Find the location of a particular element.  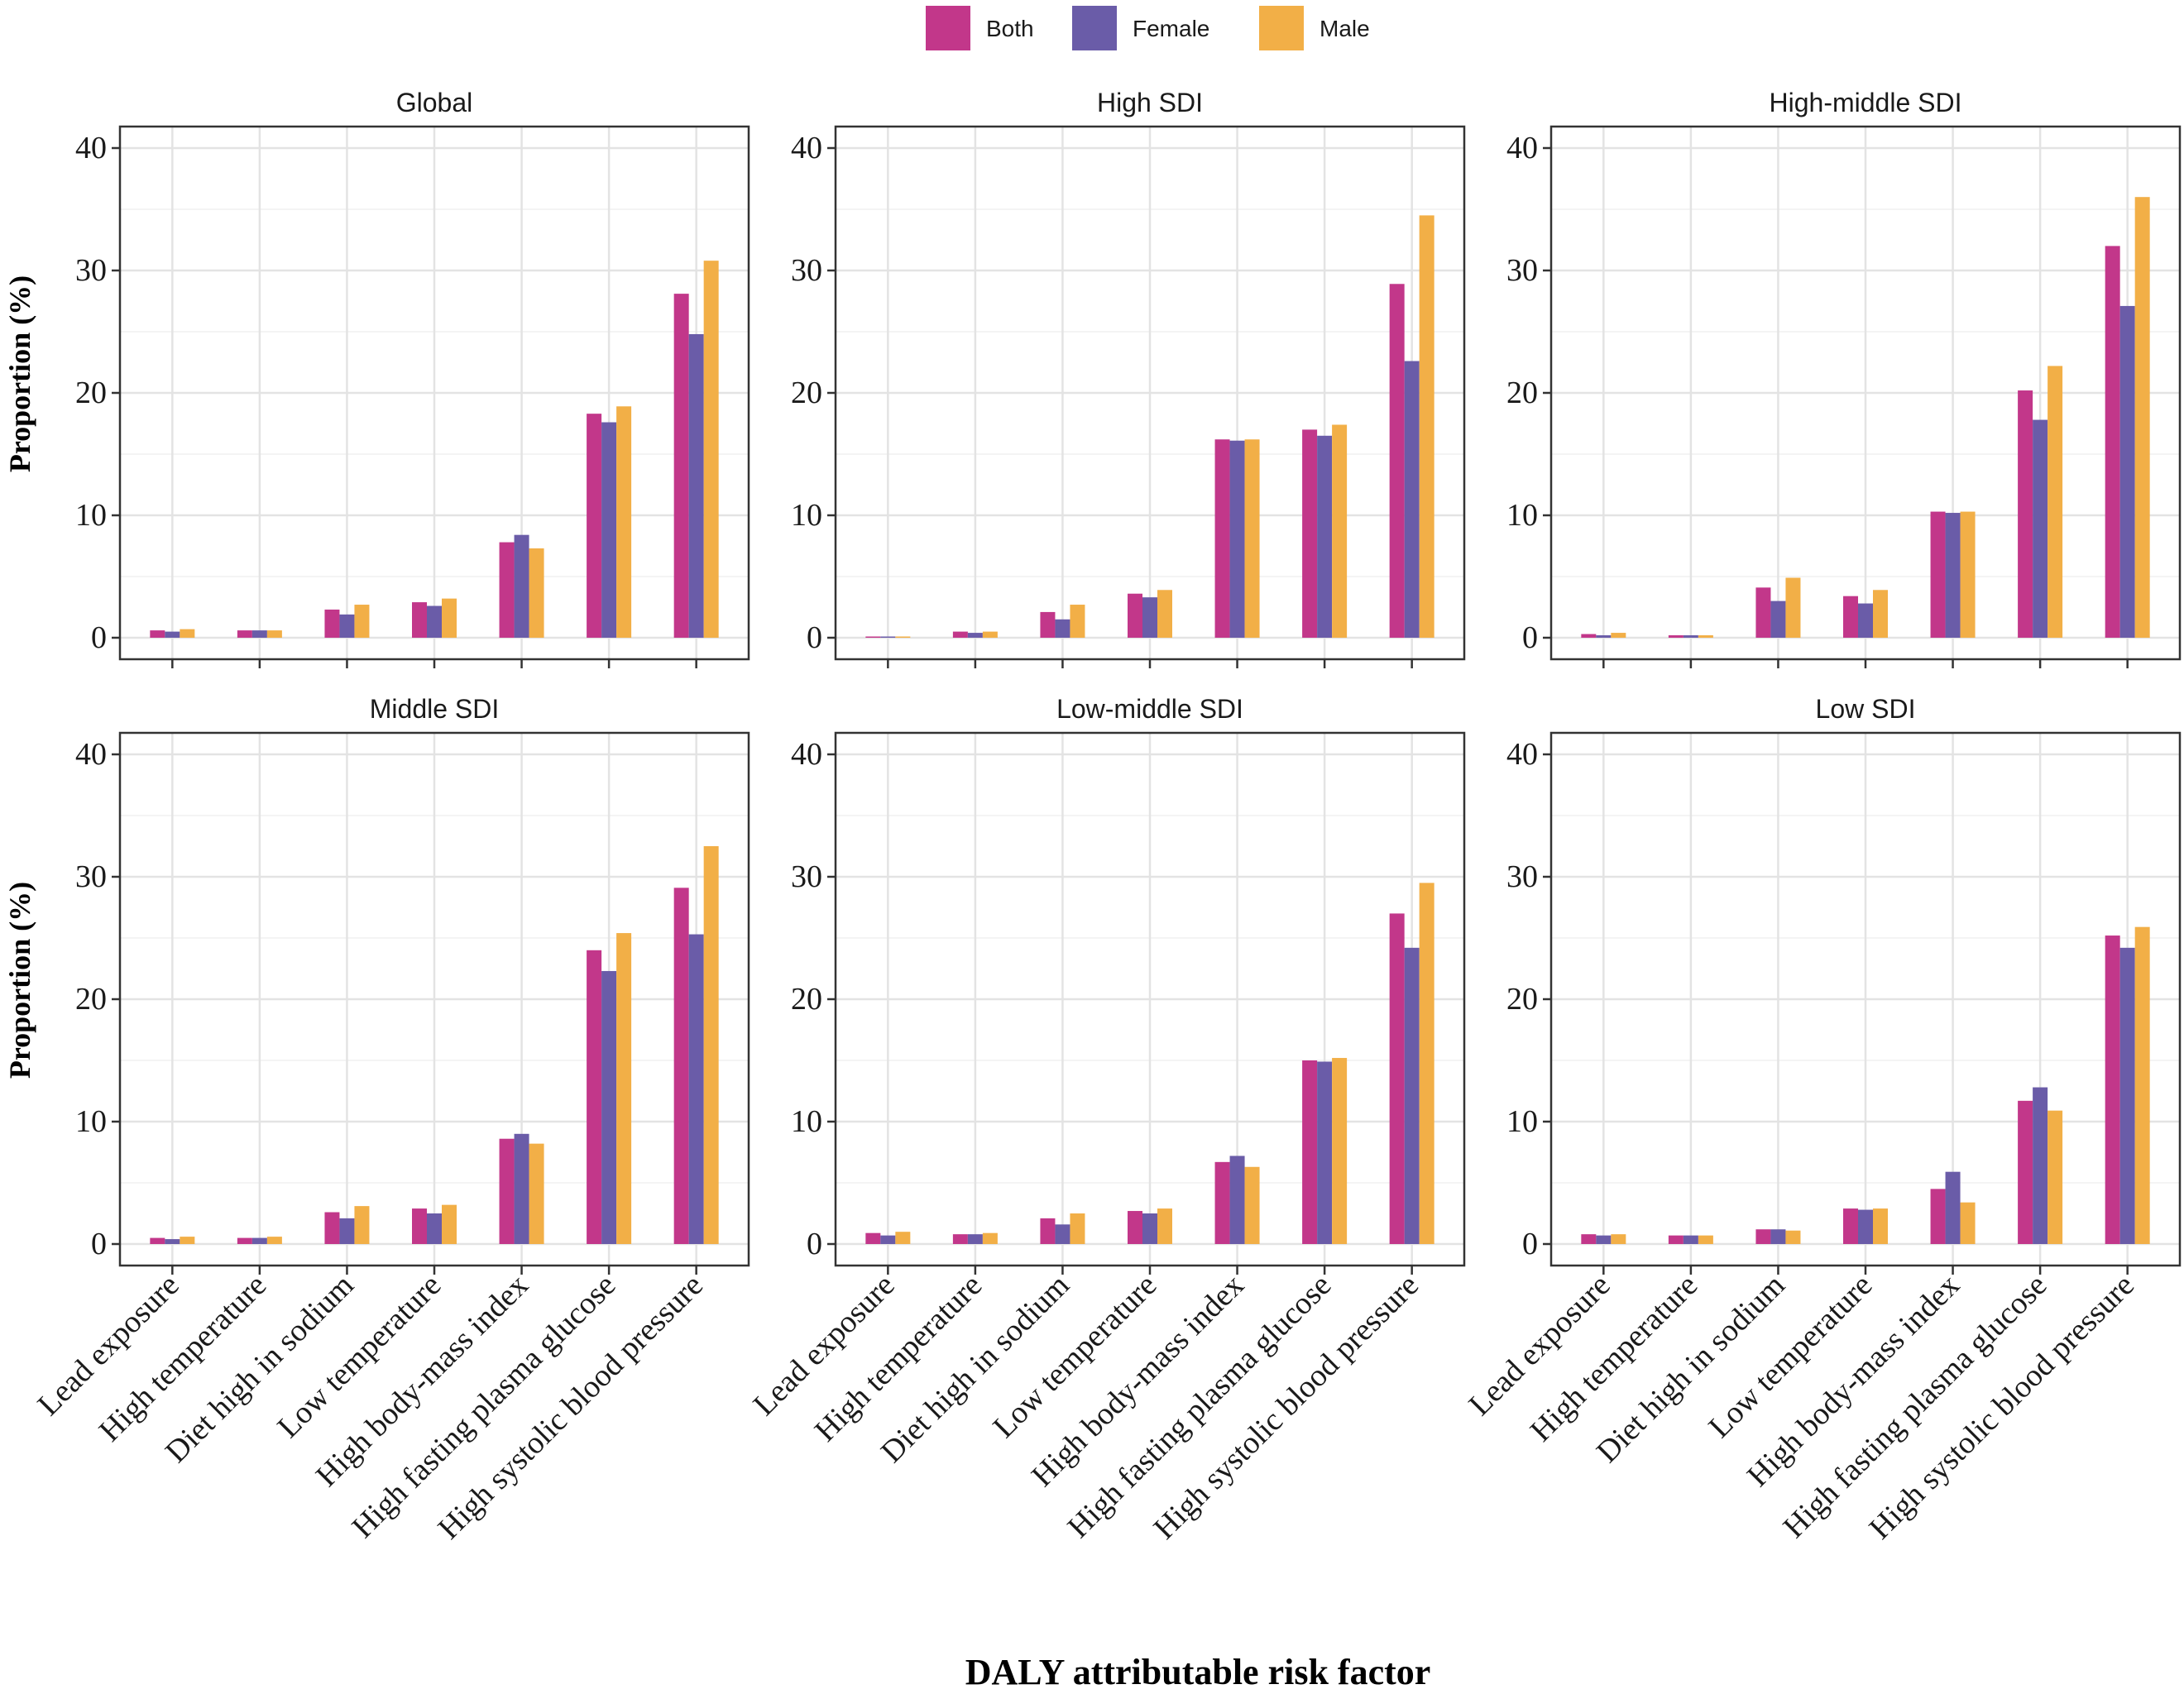

panel-title: Global is located at coordinates (434, 102).